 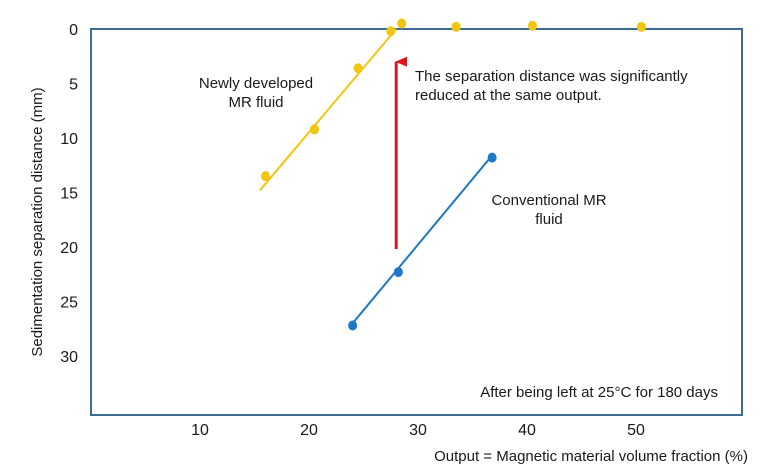 I want to click on y-tick-labels: 0 5 10 15 20 25 30, so click(x=69, y=194).